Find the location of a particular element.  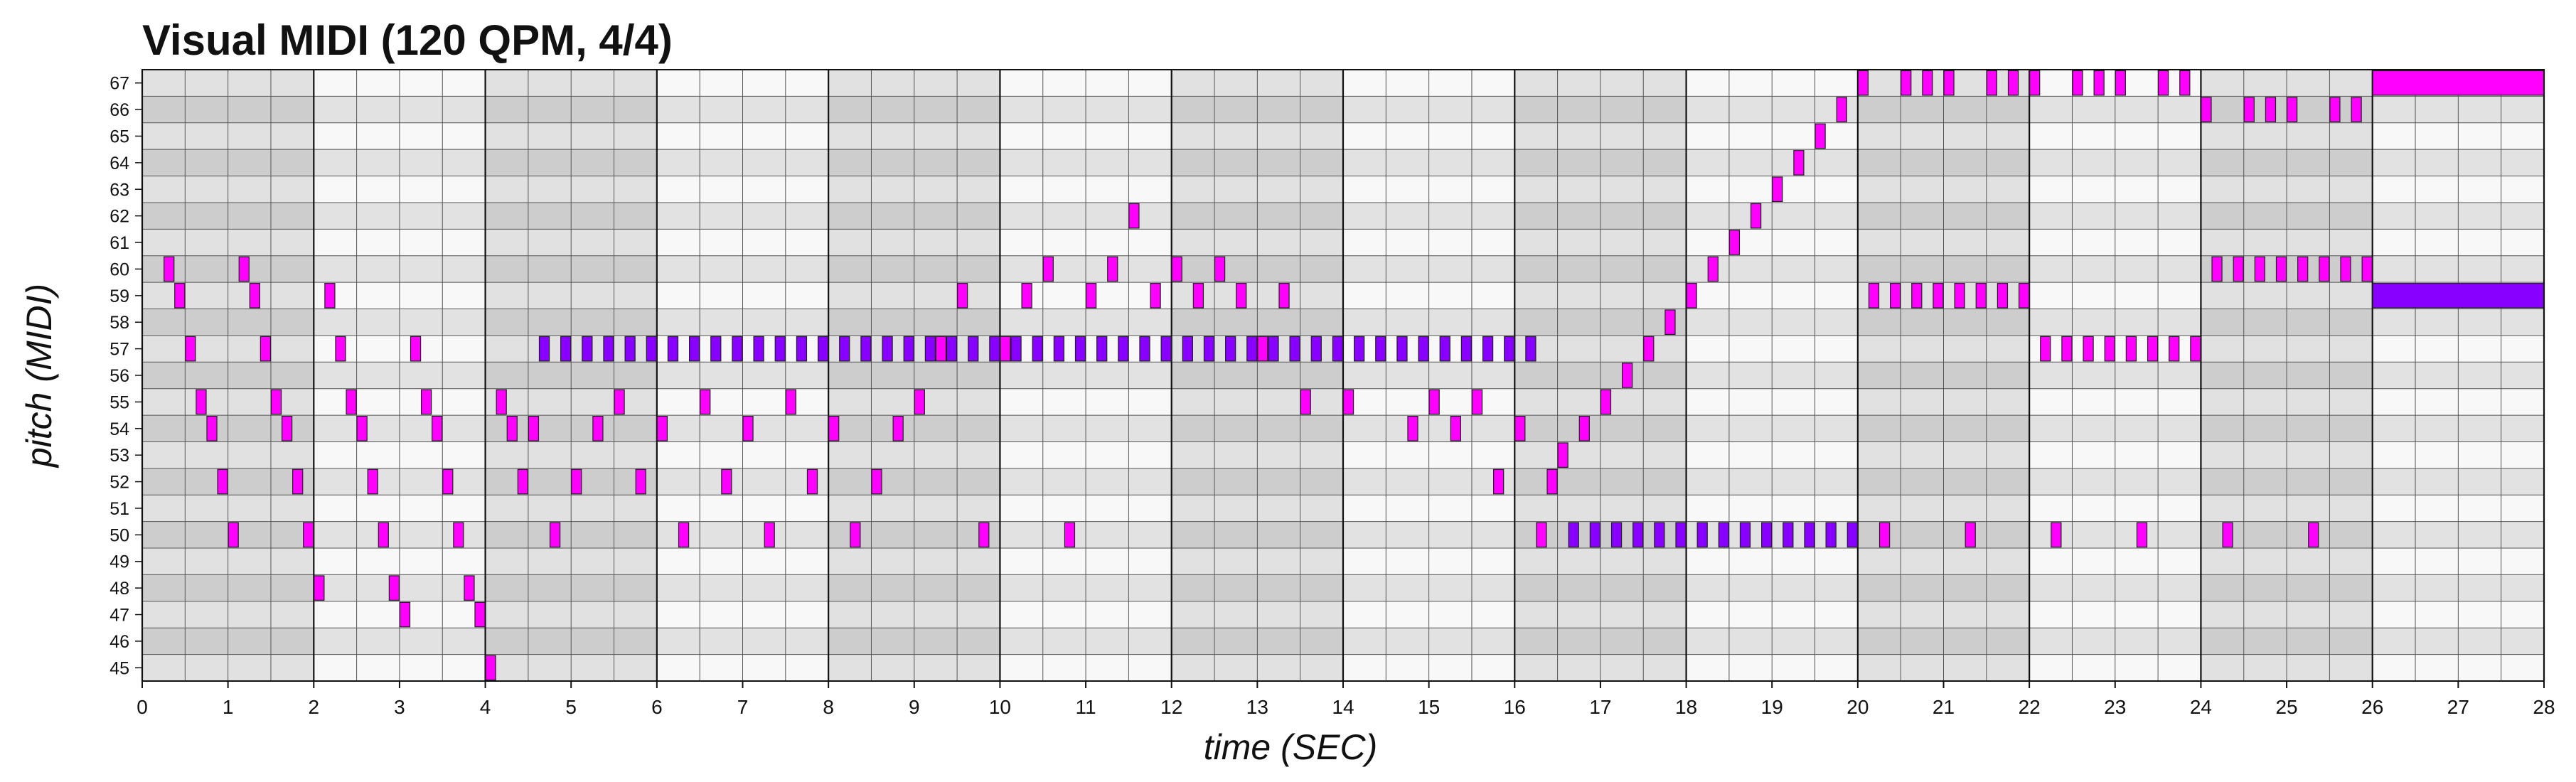

x-tick-label: 1 is located at coordinates (228, 707).